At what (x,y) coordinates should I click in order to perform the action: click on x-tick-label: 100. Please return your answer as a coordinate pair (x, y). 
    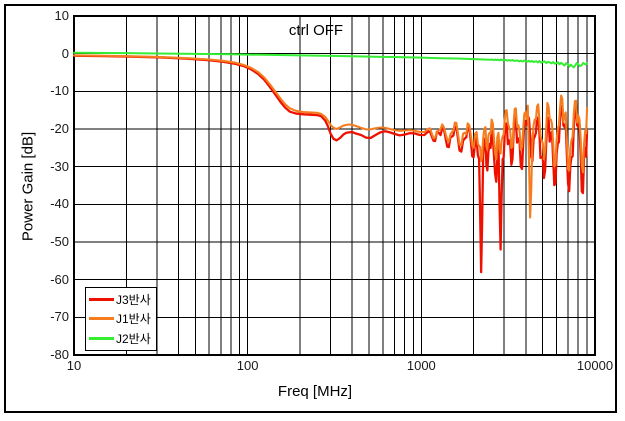
    Looking at the image, I should click on (247, 365).